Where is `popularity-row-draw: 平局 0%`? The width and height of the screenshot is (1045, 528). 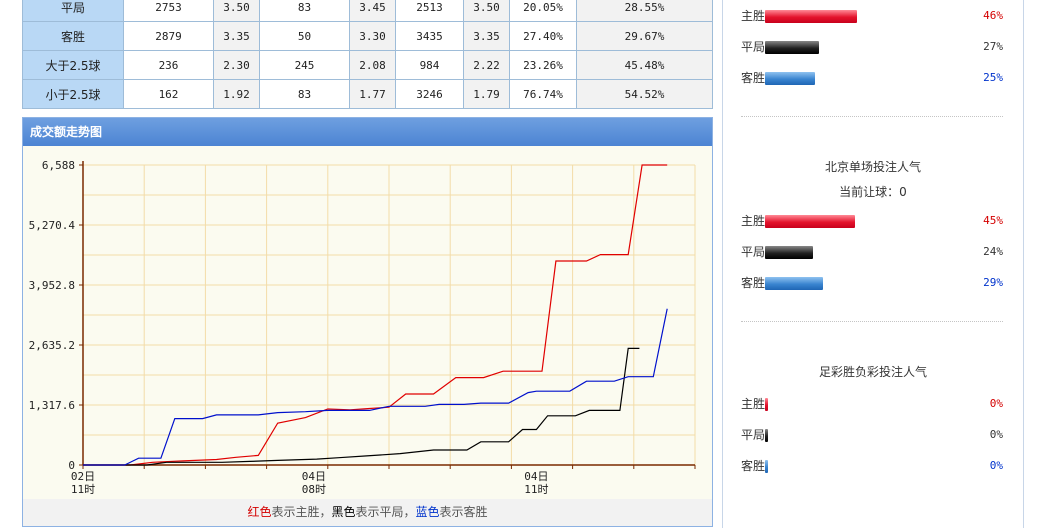 popularity-row-draw: 平局 0% is located at coordinates (872, 435).